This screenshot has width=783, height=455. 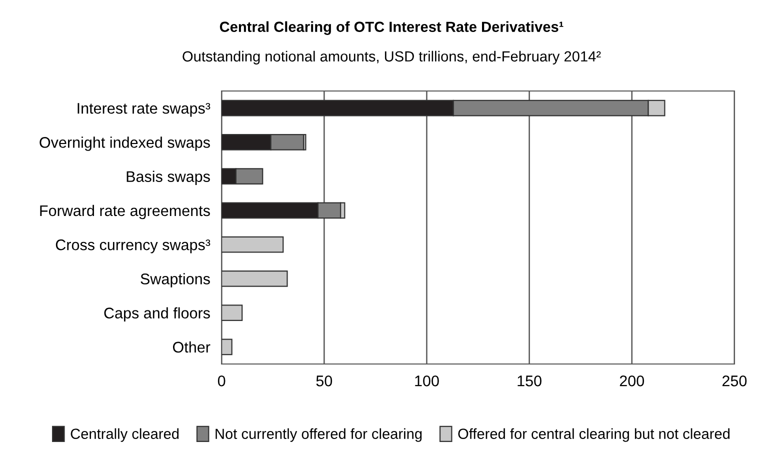 What do you see at coordinates (392, 28) in the screenshot?
I see `chart-title: Central Clearing of OTC Interest Rate Derivatives¹` at bounding box center [392, 28].